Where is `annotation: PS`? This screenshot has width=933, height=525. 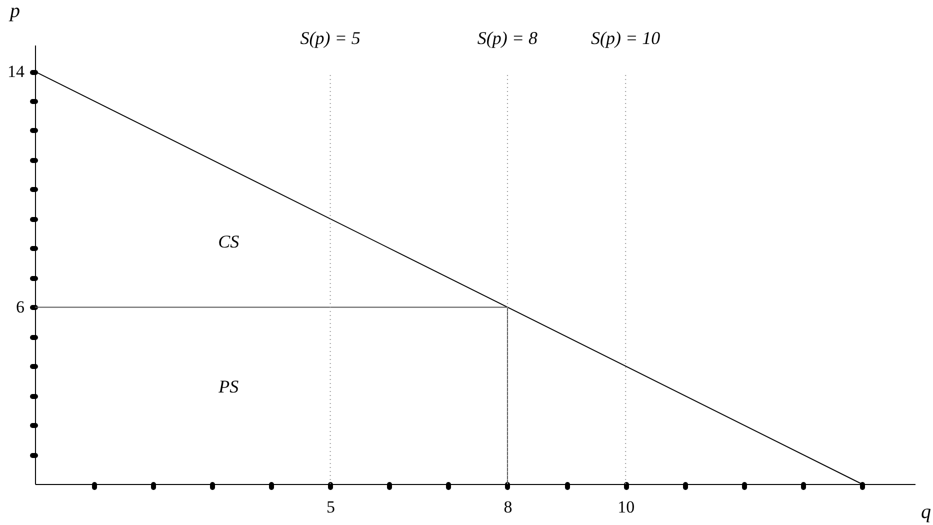
annotation: PS is located at coordinates (228, 386).